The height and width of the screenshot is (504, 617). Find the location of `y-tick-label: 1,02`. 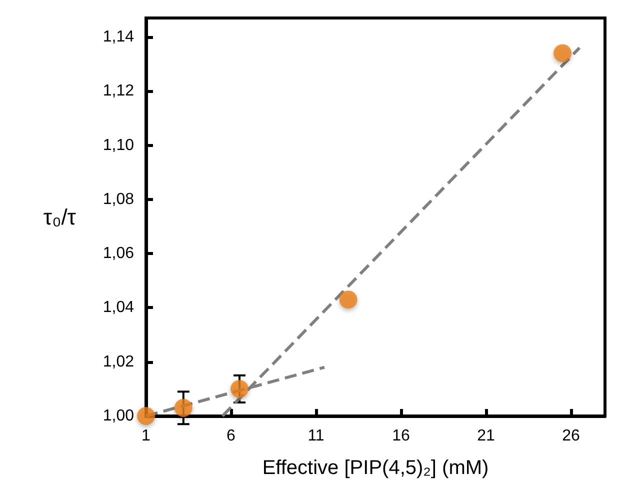

y-tick-label: 1,02 is located at coordinates (118, 361).